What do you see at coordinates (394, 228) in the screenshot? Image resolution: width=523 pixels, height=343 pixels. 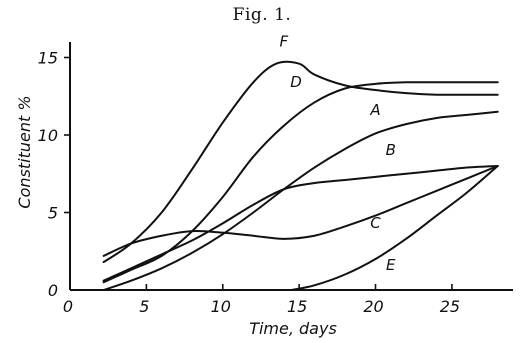 I see `curve-e` at bounding box center [394, 228].